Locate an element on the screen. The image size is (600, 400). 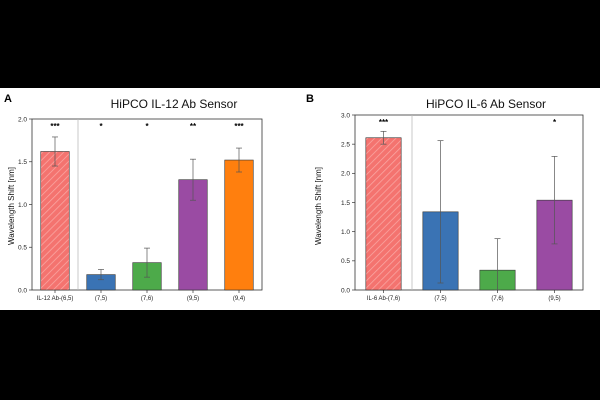
chart-a-ytick-label: 1.0 is located at coordinates (22, 205).